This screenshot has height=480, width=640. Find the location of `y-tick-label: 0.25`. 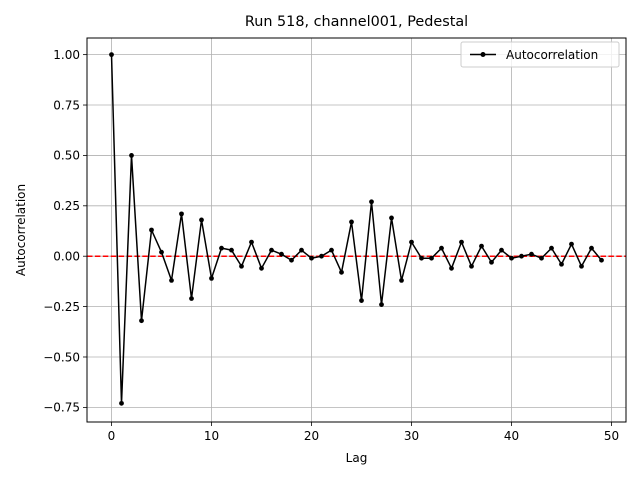

y-tick-label: 0.25 is located at coordinates (66, 206).